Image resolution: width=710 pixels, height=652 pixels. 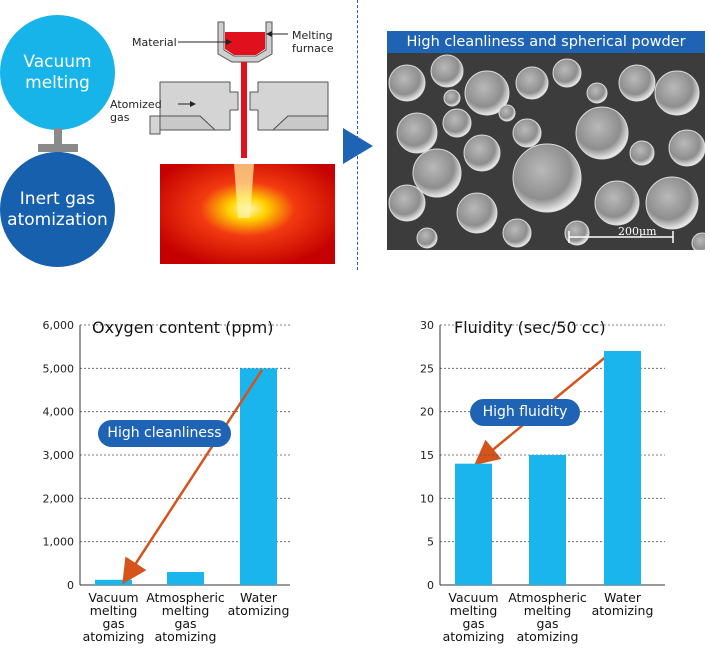 What do you see at coordinates (154, 42) in the screenshot?
I see `material-label: Material` at bounding box center [154, 42].